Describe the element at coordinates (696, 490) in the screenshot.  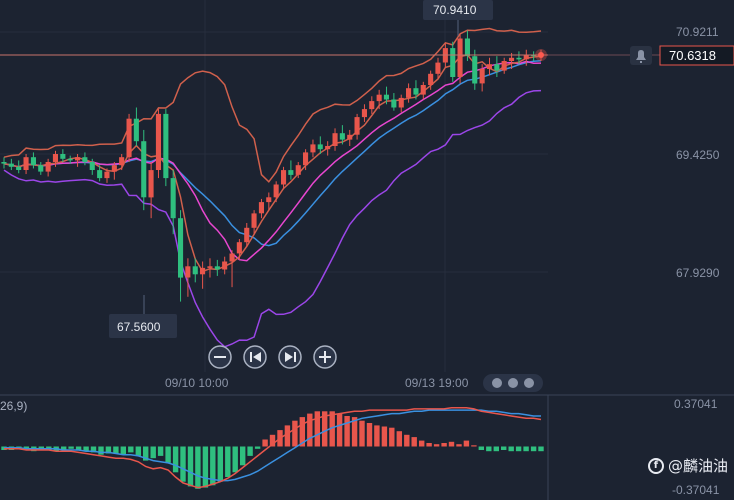
I see `macd-axis-tick: -0.37041` at that location.